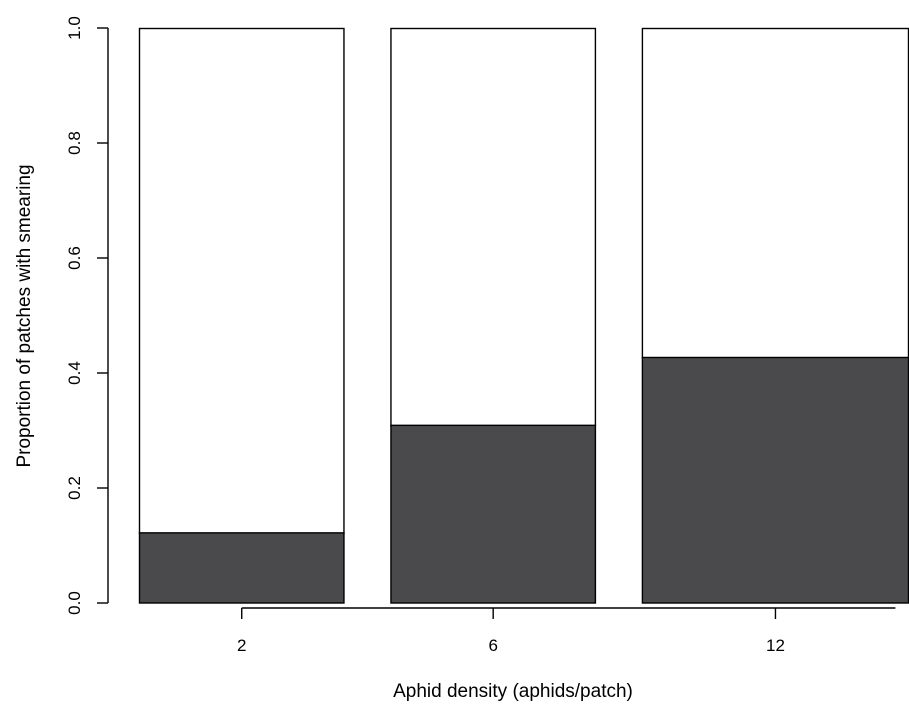  I want to click on x-axis: 2 6 12, so click(566, 631).